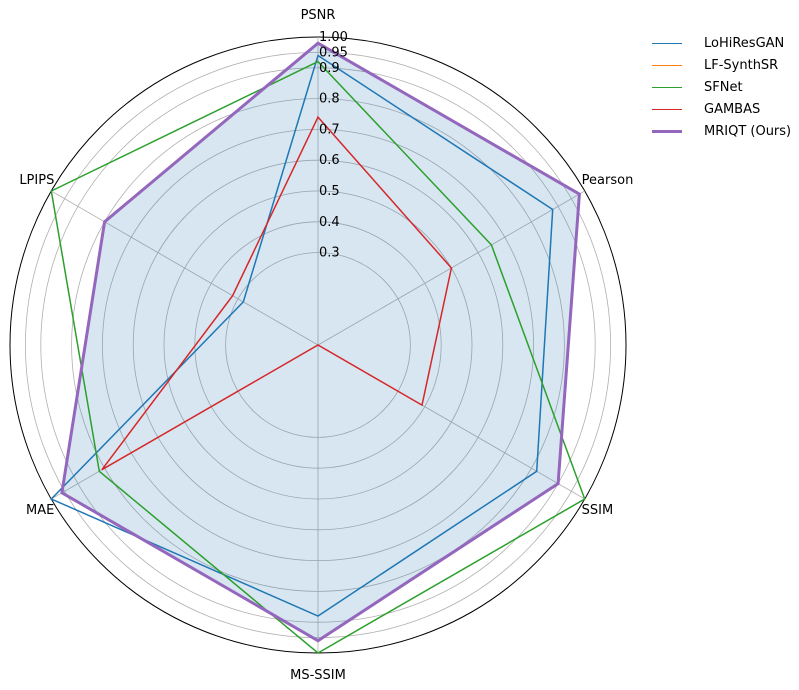 This screenshot has width=799, height=690. What do you see at coordinates (667, 43) in the screenshot?
I see `legend-swatch-lohiresgan` at bounding box center [667, 43].